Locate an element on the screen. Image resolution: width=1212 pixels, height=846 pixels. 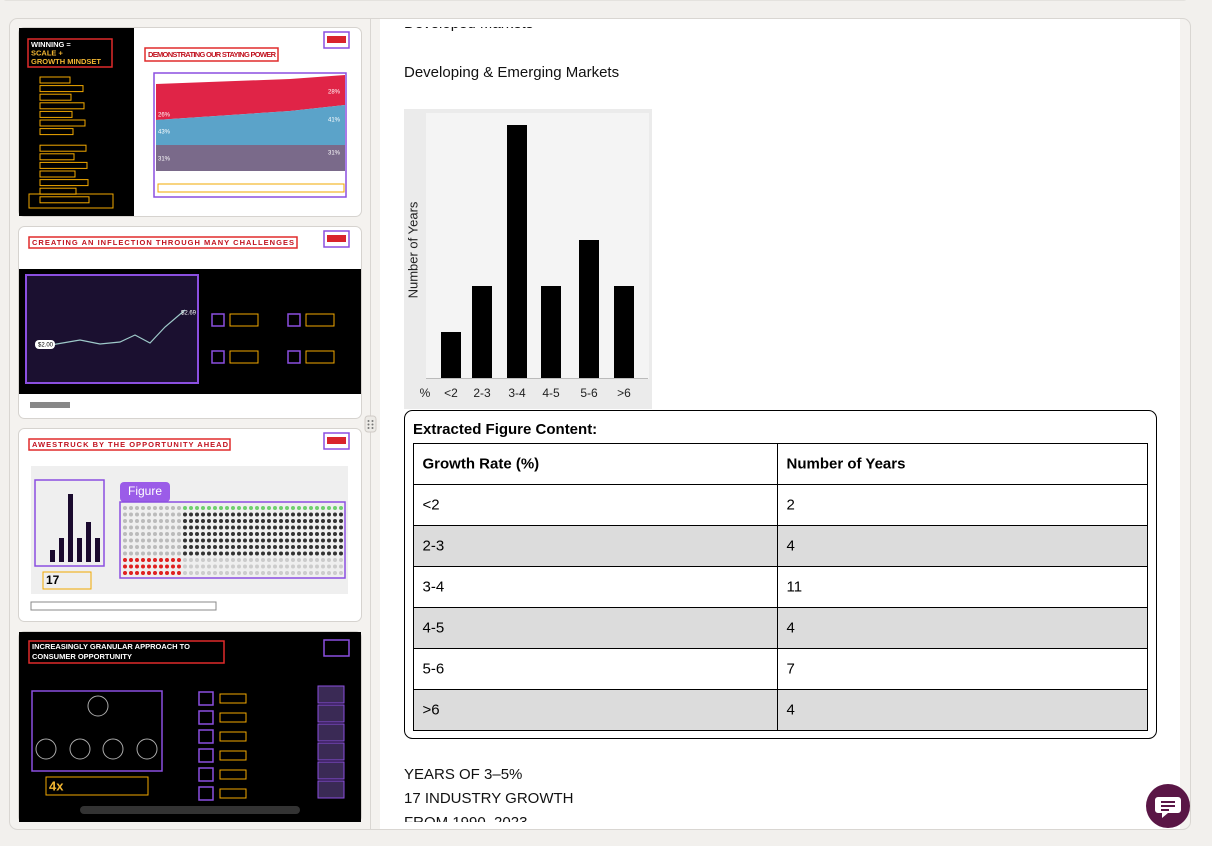
area-label: 26% is located at coordinates (164, 116).